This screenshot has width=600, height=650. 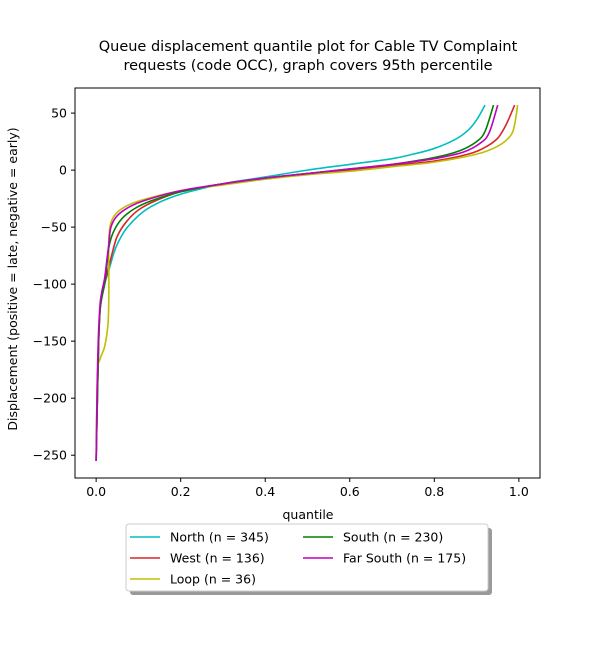 What do you see at coordinates (519, 491) in the screenshot?
I see `x-tick-label: 1.0` at bounding box center [519, 491].